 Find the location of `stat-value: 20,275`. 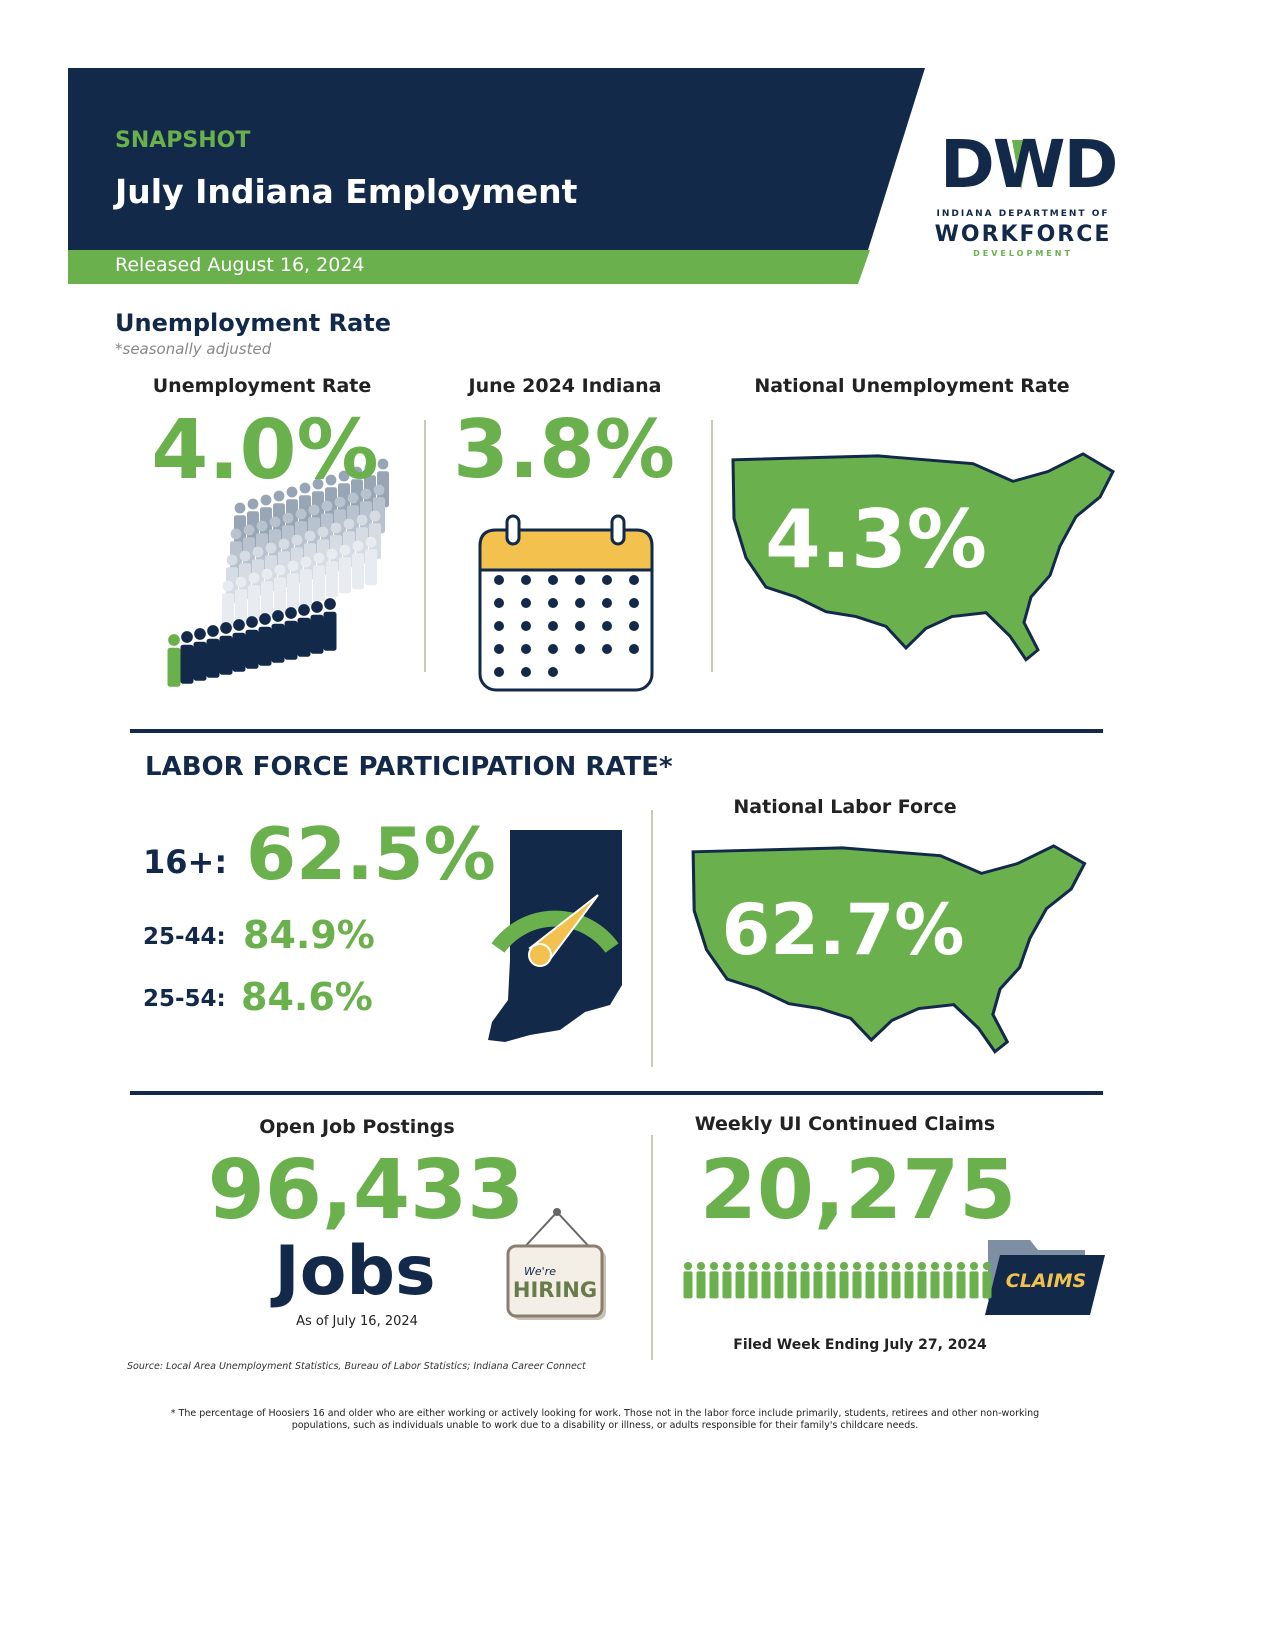

stat-value: 20,275 is located at coordinates (858, 1190).